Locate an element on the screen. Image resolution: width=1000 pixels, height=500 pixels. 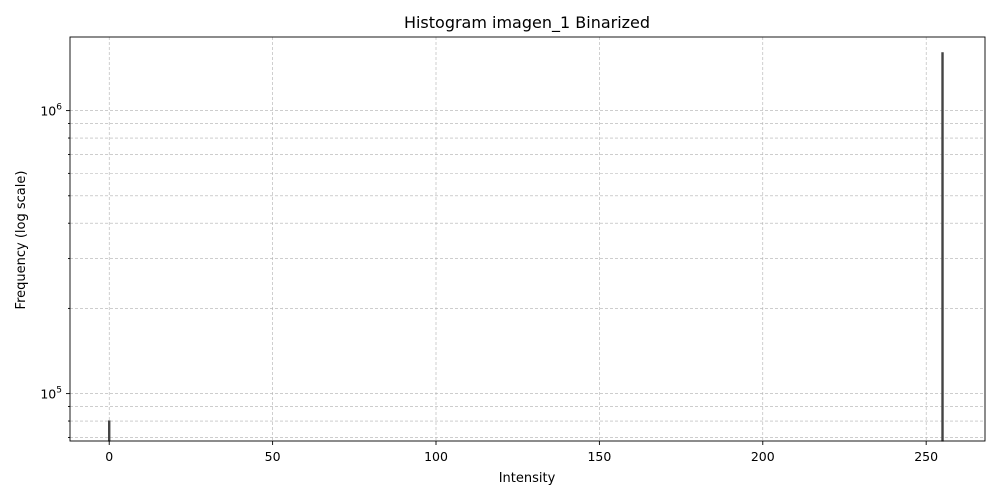
x-tick-label: 50 is located at coordinates (273, 456).